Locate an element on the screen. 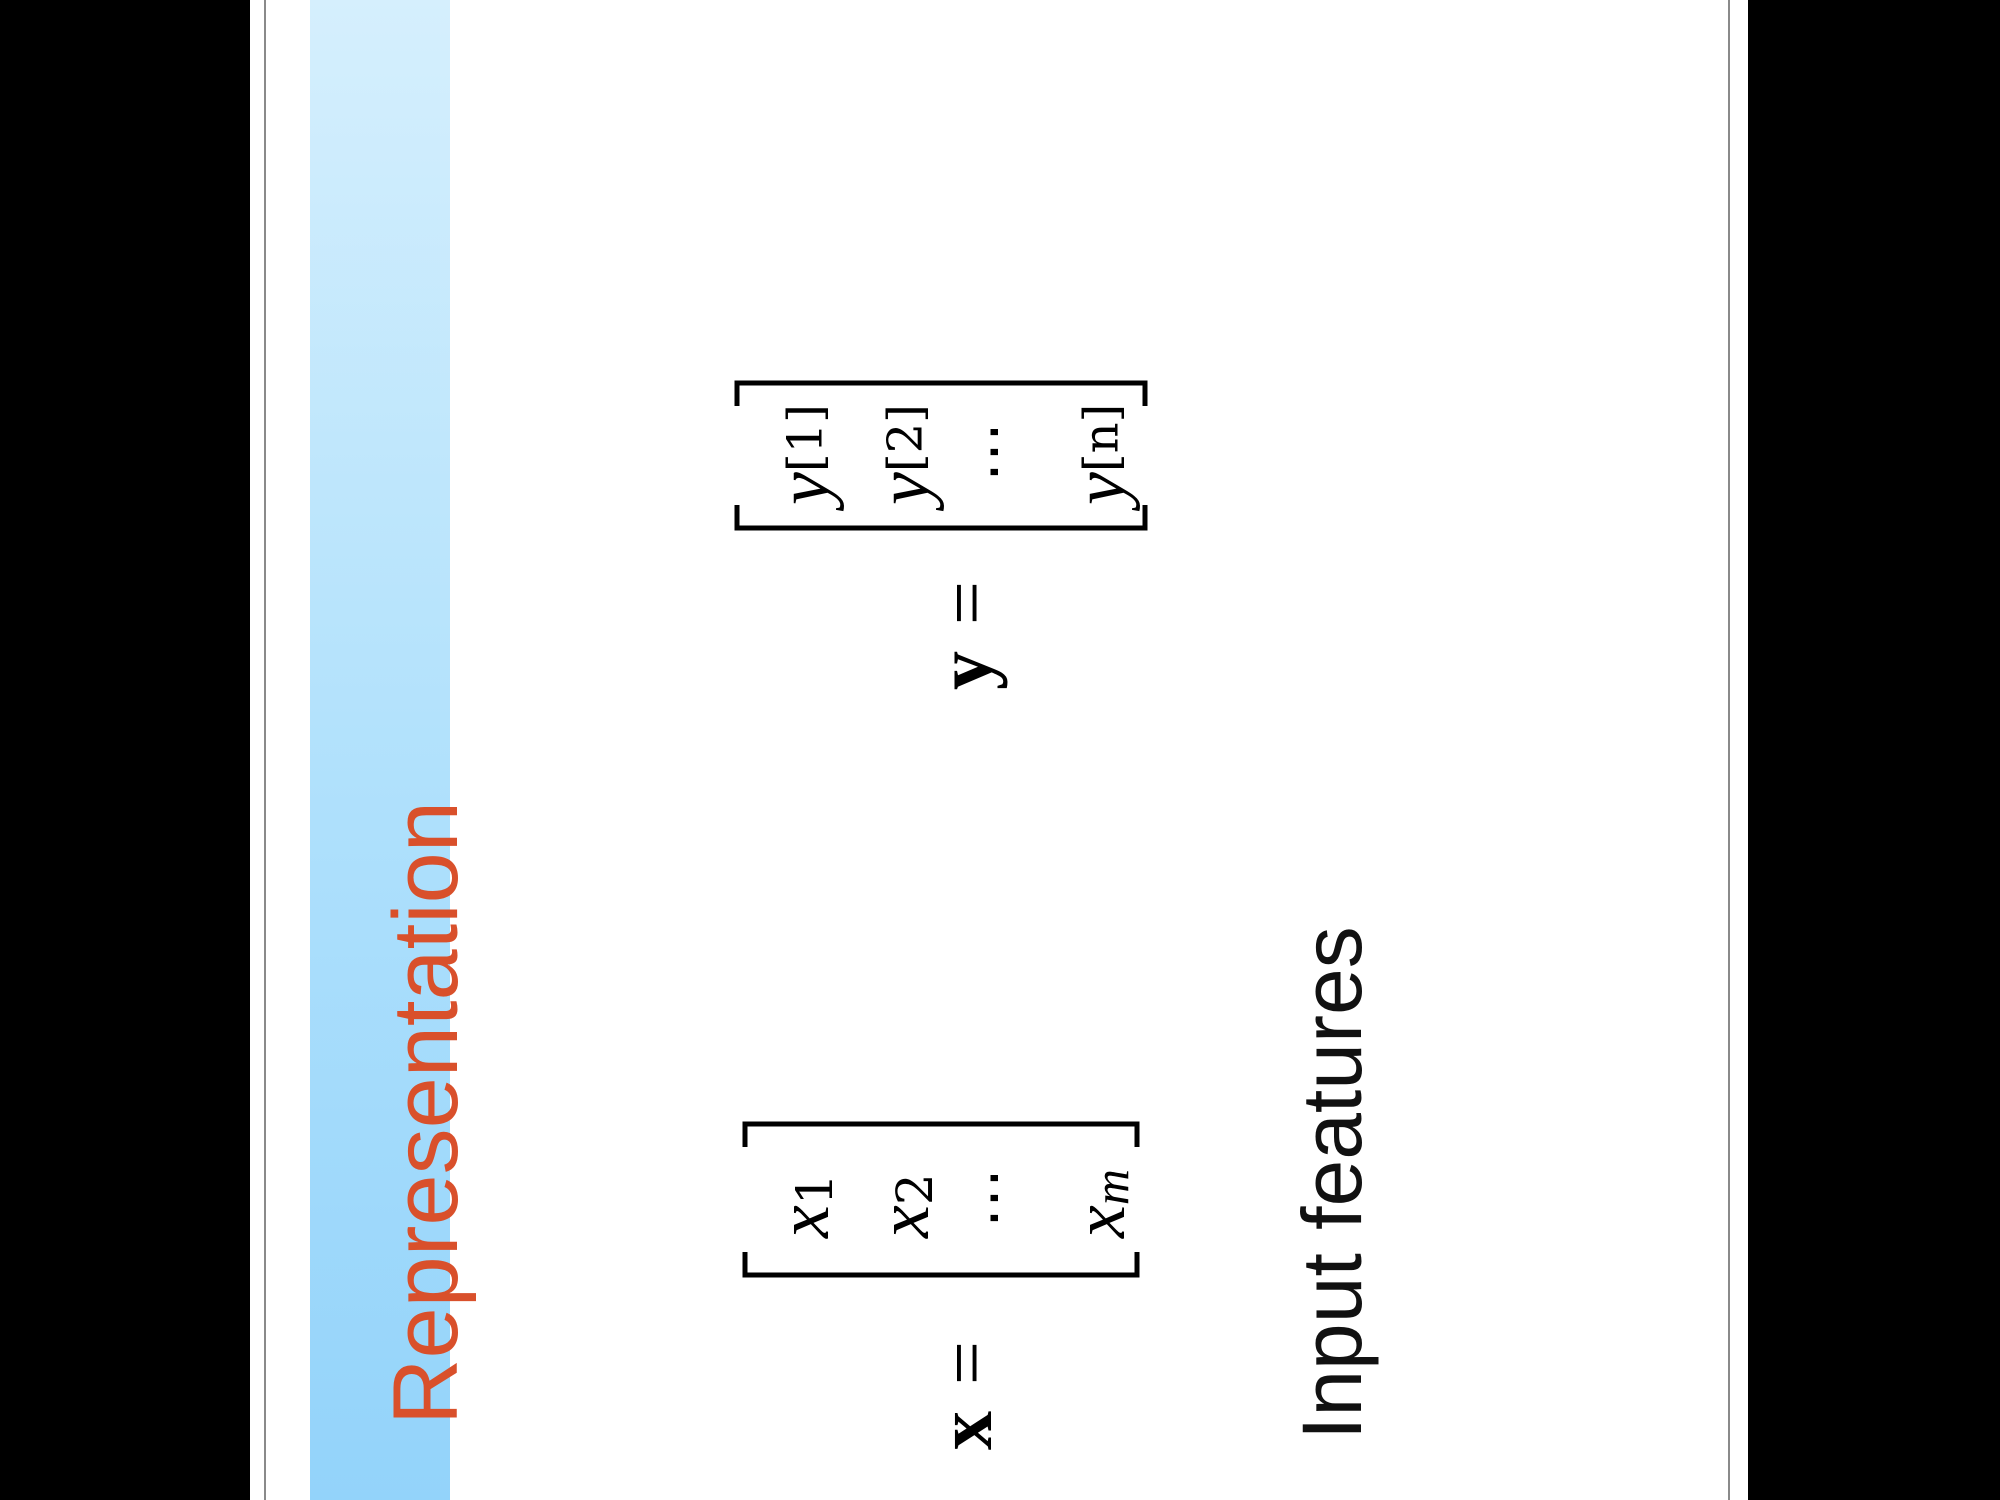  input-features-caption: Input features is located at coordinates (1332, 1183).